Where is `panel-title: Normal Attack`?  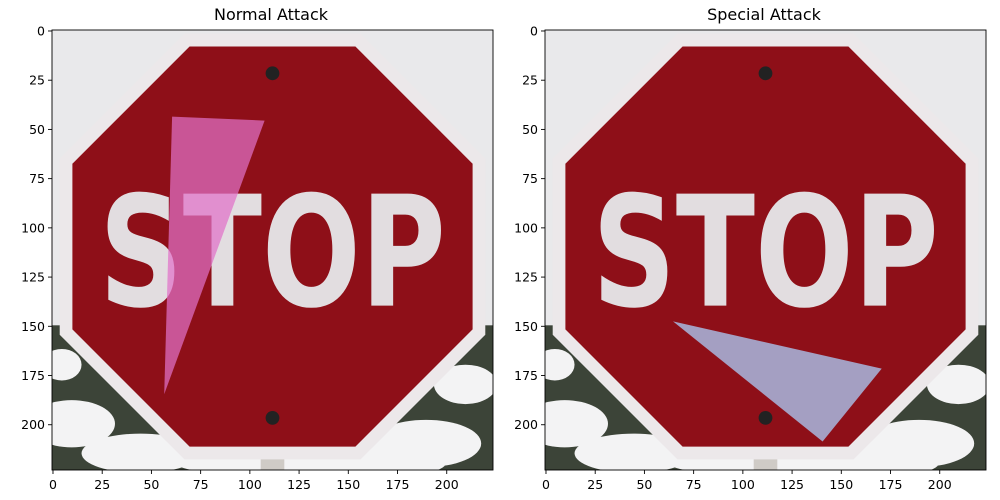
panel-title: Normal Attack is located at coordinates (271, 14).